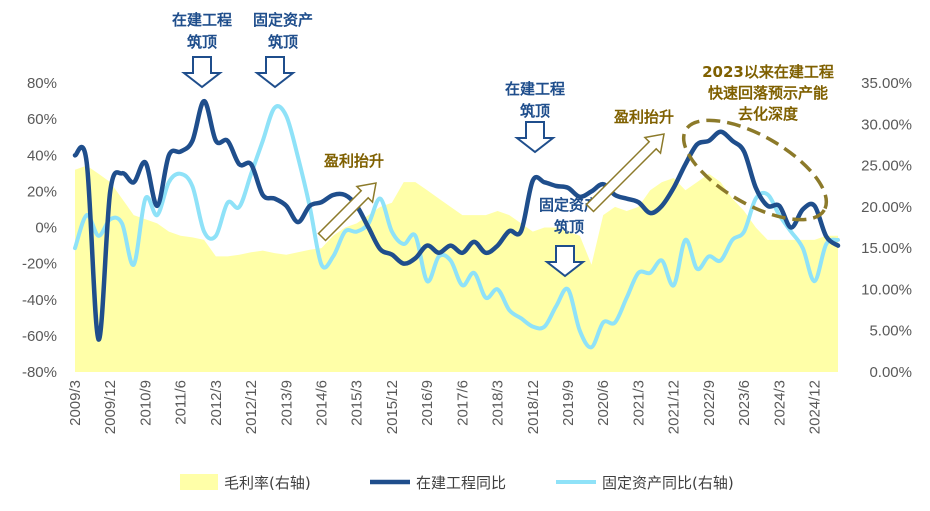 This screenshot has width=930, height=511. I want to click on x-tick-label: 2013/9, so click(286, 403).